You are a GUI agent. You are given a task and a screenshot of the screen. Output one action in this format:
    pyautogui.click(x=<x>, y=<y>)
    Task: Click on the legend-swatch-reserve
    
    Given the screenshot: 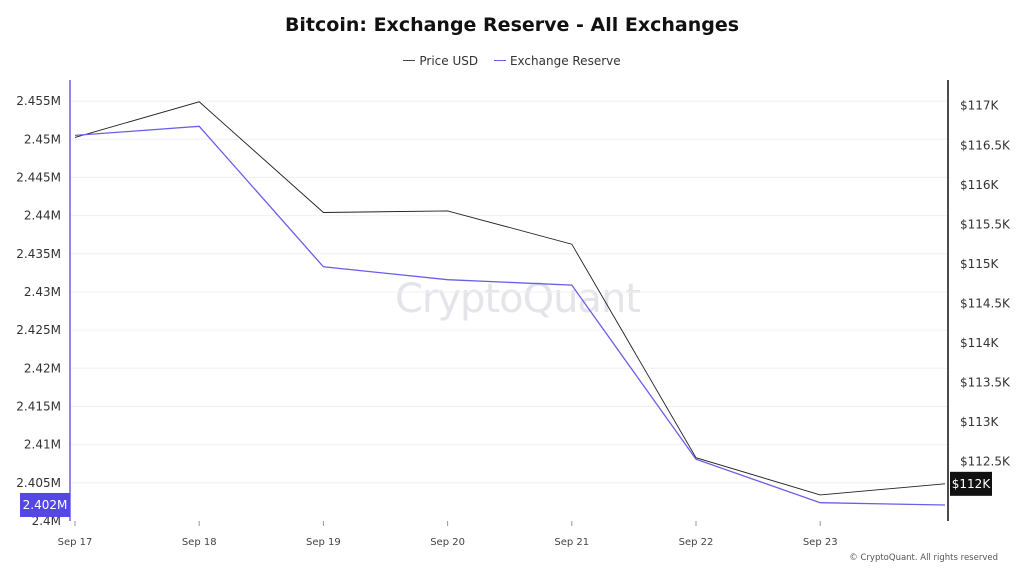 What is the action you would take?
    pyautogui.click(x=499, y=60)
    